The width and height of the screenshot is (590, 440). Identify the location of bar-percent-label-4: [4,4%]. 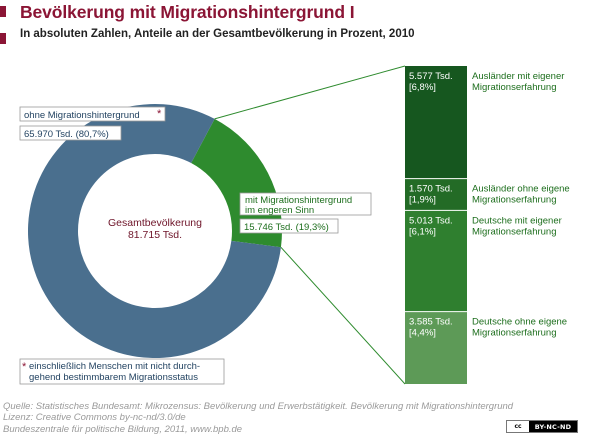
(422, 333).